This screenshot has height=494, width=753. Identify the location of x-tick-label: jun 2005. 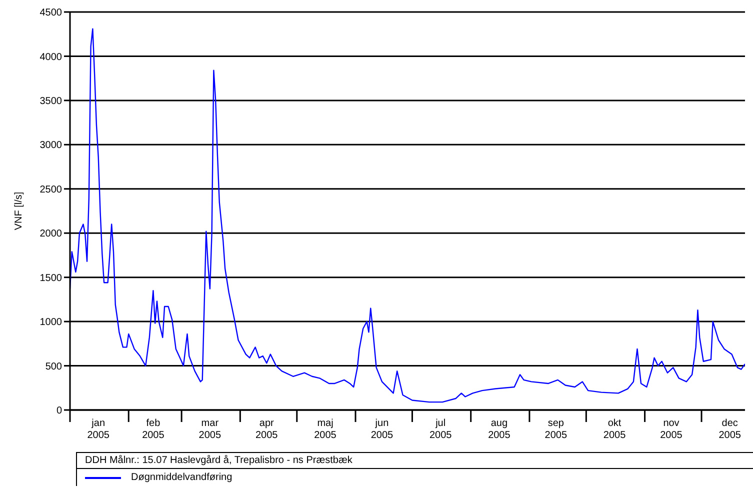
(382, 429).